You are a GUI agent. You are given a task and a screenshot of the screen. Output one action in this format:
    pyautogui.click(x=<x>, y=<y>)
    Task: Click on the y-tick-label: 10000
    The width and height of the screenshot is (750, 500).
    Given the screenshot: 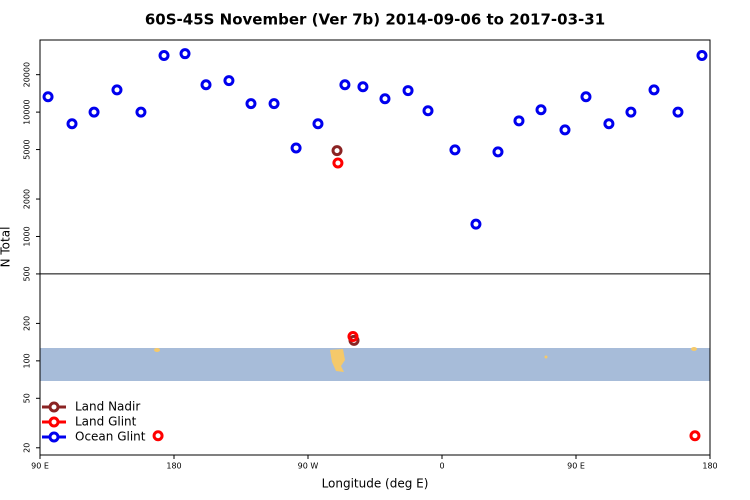 What is the action you would take?
    pyautogui.click(x=27, y=111)
    